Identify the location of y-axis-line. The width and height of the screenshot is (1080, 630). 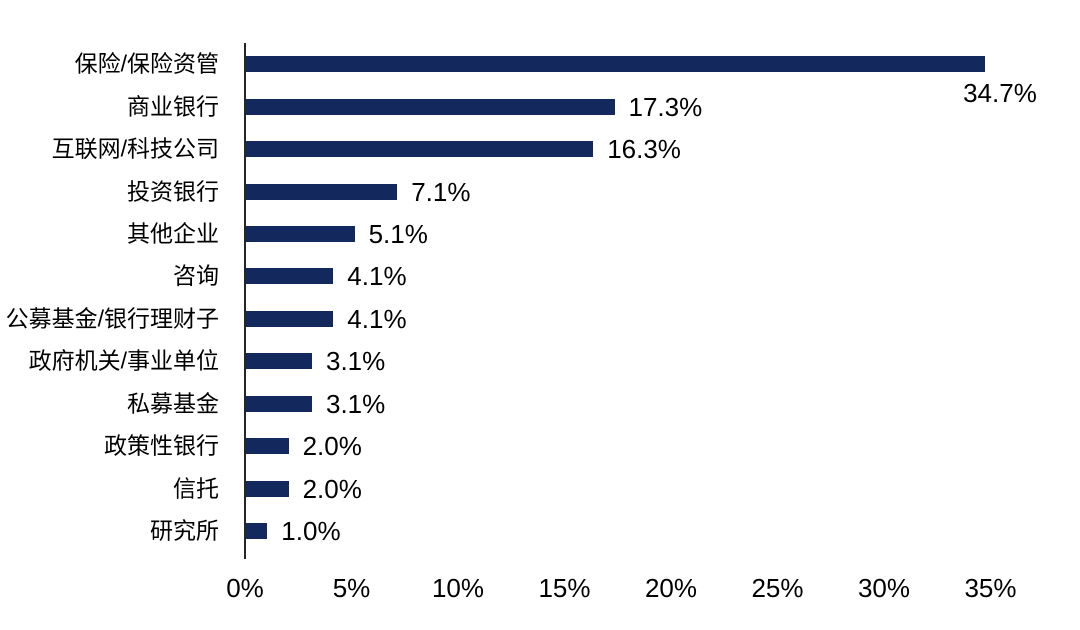
(245, 301).